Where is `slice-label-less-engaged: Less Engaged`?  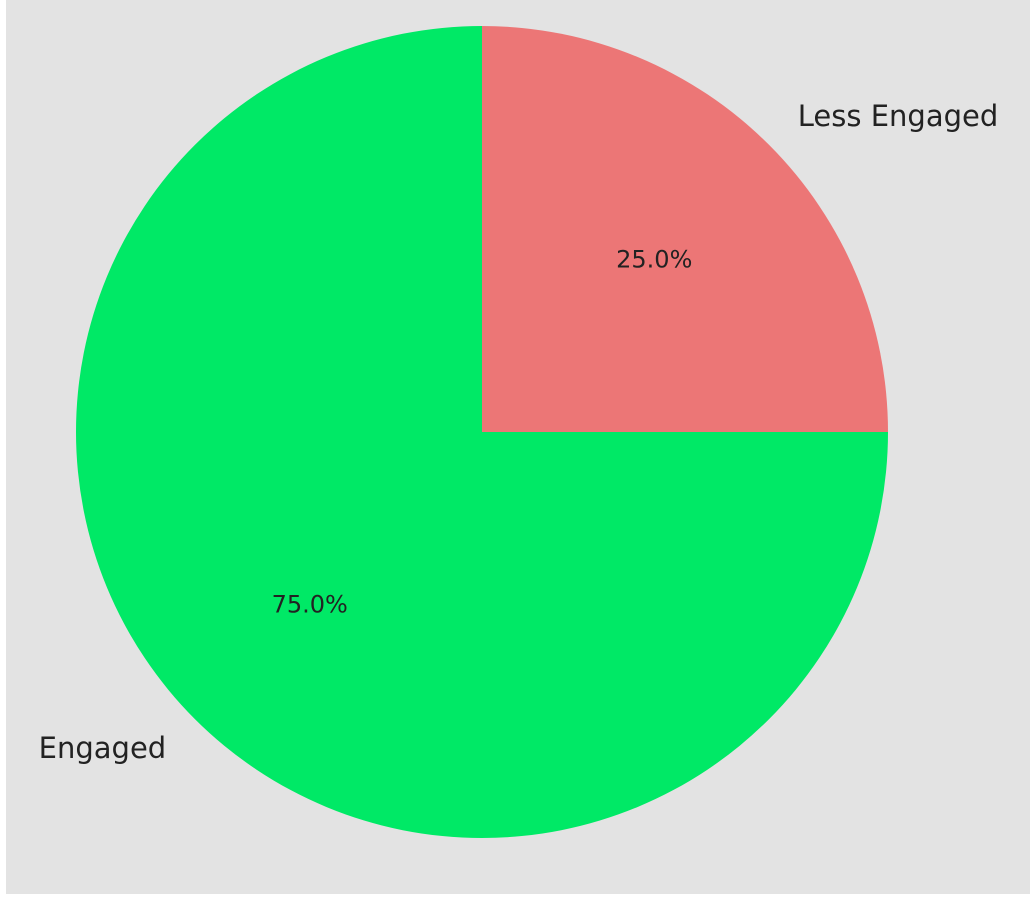 slice-label-less-engaged: Less Engaged is located at coordinates (898, 116).